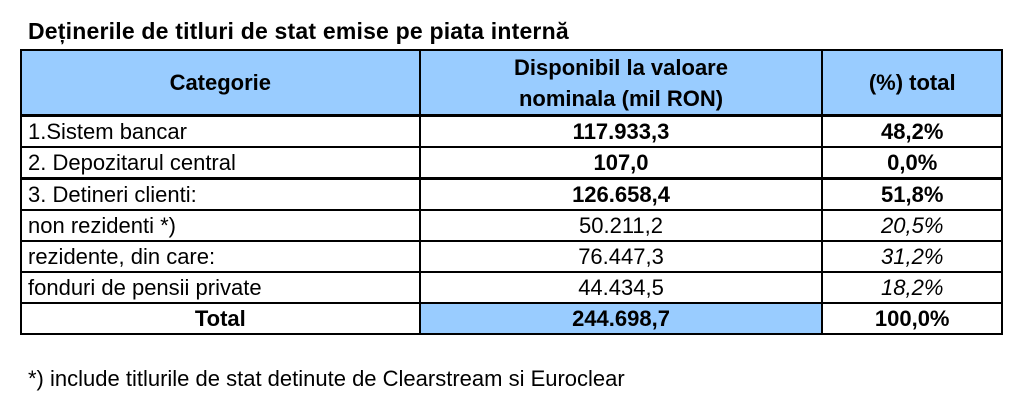  Describe the element at coordinates (912, 225) in the screenshot. I see `row-percent: 20,5%` at that location.